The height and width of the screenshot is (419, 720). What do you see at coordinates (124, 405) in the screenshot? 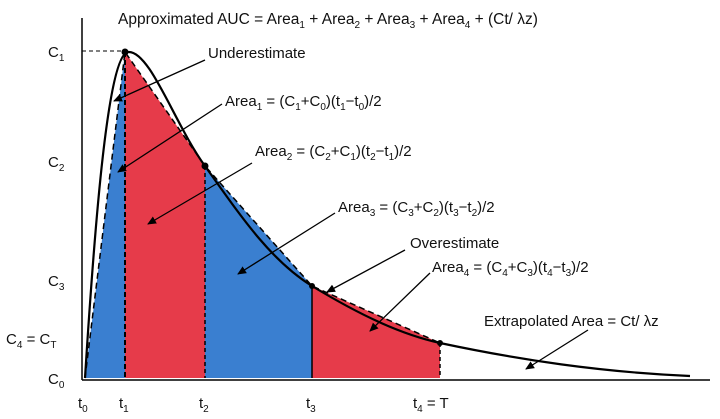
I see `x-label-t1: t1` at bounding box center [124, 405].